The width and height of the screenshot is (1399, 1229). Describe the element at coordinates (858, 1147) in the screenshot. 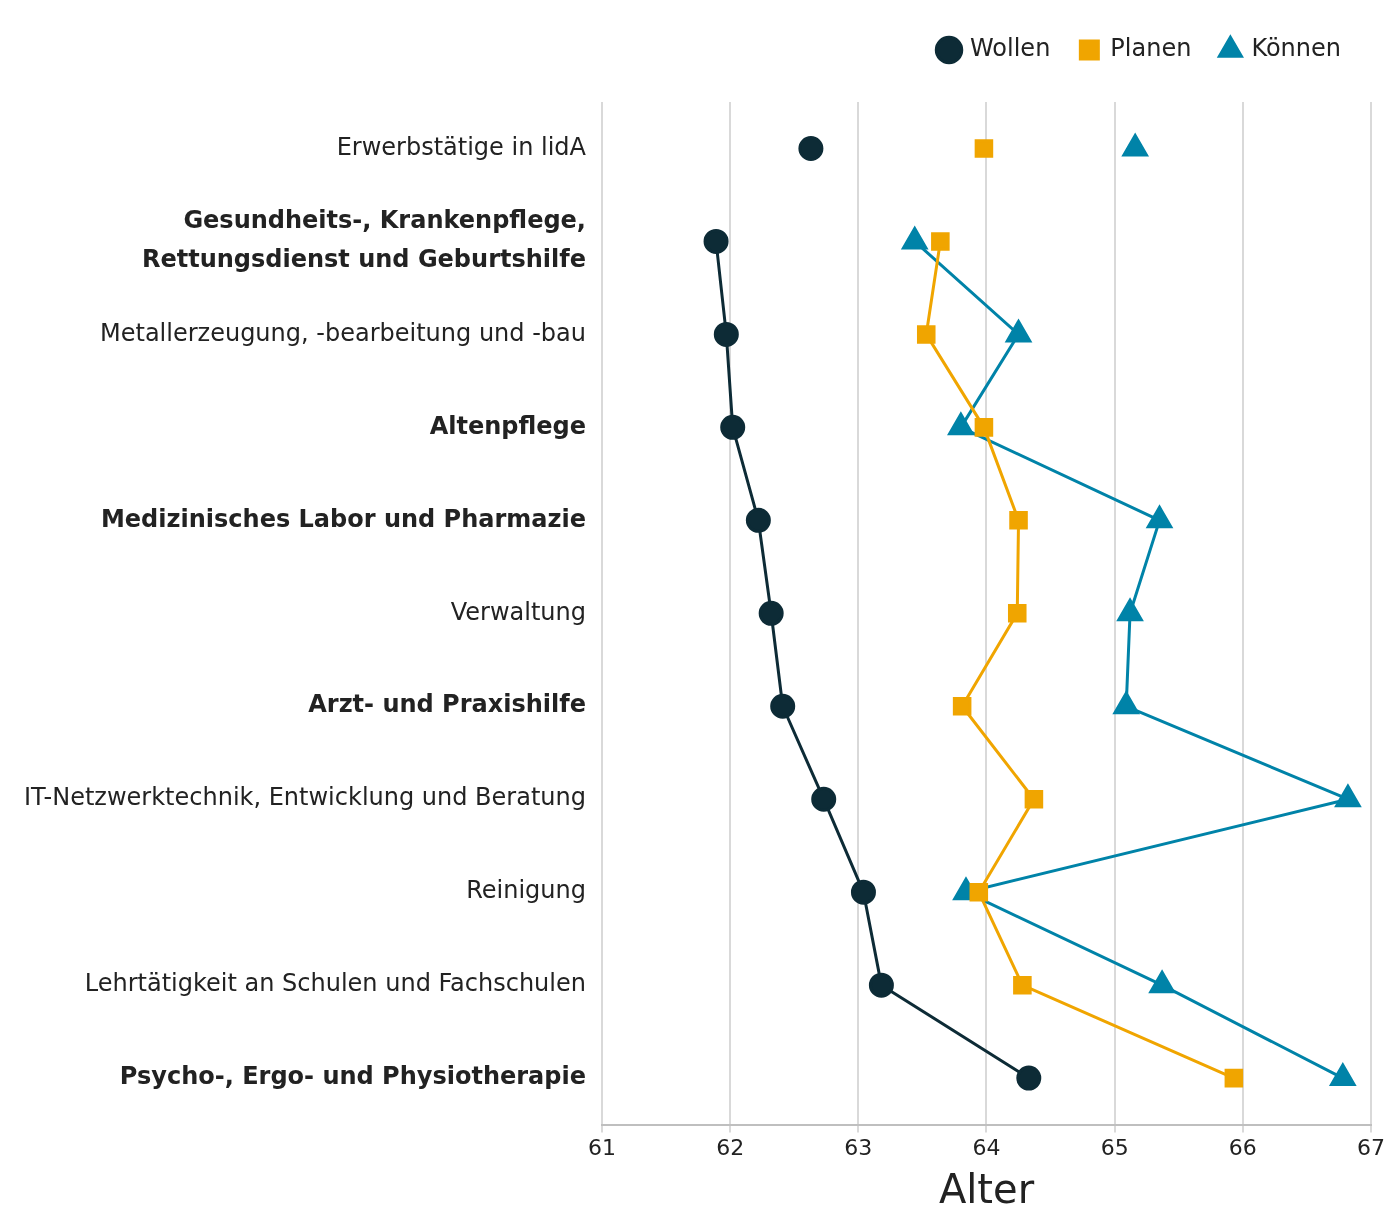

I see `x-tick-label: 63` at that location.